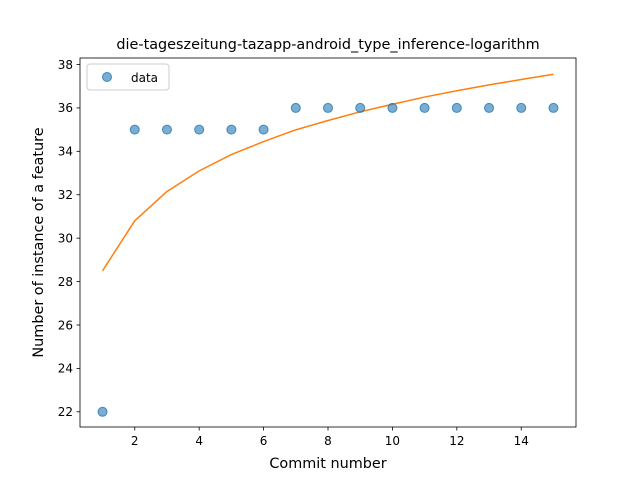 This screenshot has width=640, height=480. I want to click on y-tick-label: 36, so click(65, 108).